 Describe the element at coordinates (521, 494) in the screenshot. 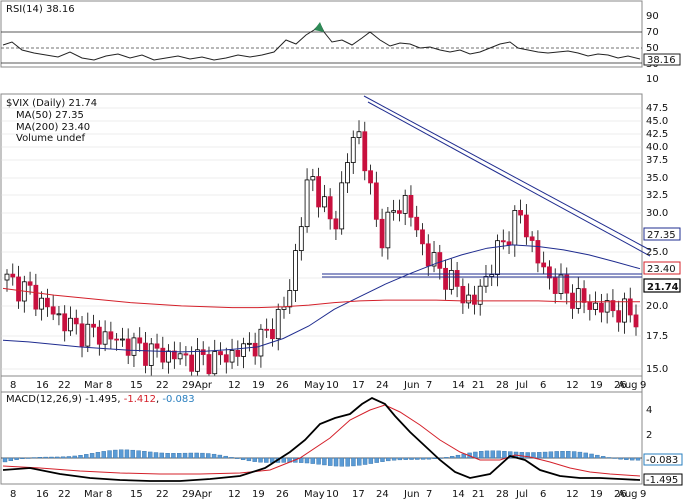

I see `date-tick-label: Jul` at that location.